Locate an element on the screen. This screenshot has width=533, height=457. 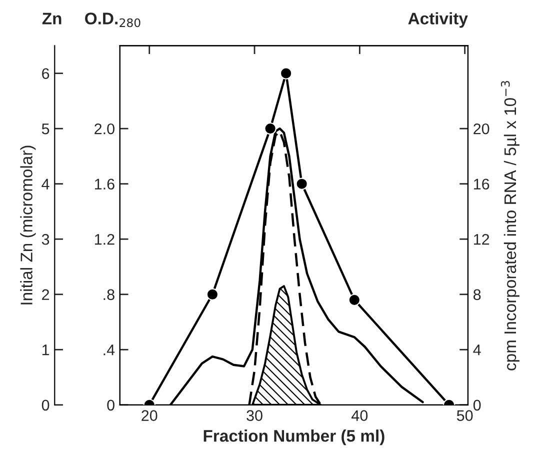
y2-tick-label: 12 is located at coordinates (482, 239).